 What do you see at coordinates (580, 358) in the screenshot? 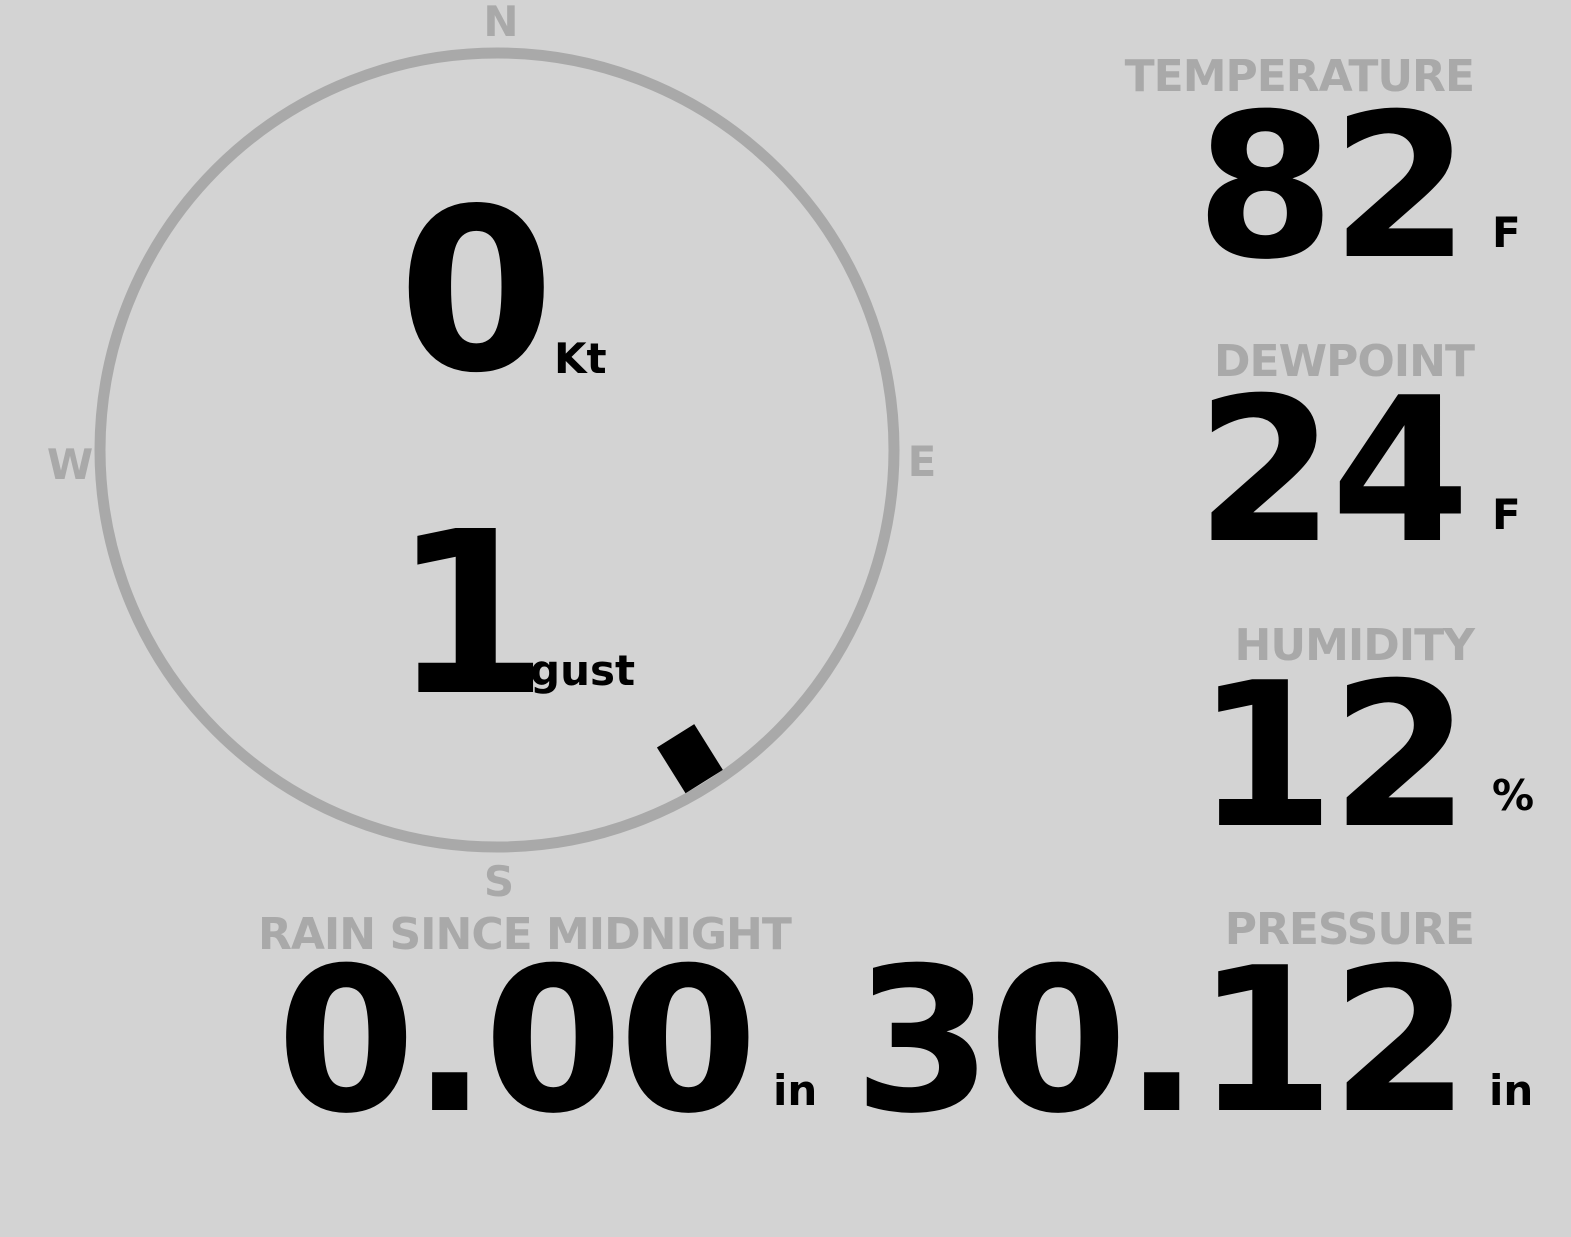
I see `wind-speed-unit: Kt` at bounding box center [580, 358].